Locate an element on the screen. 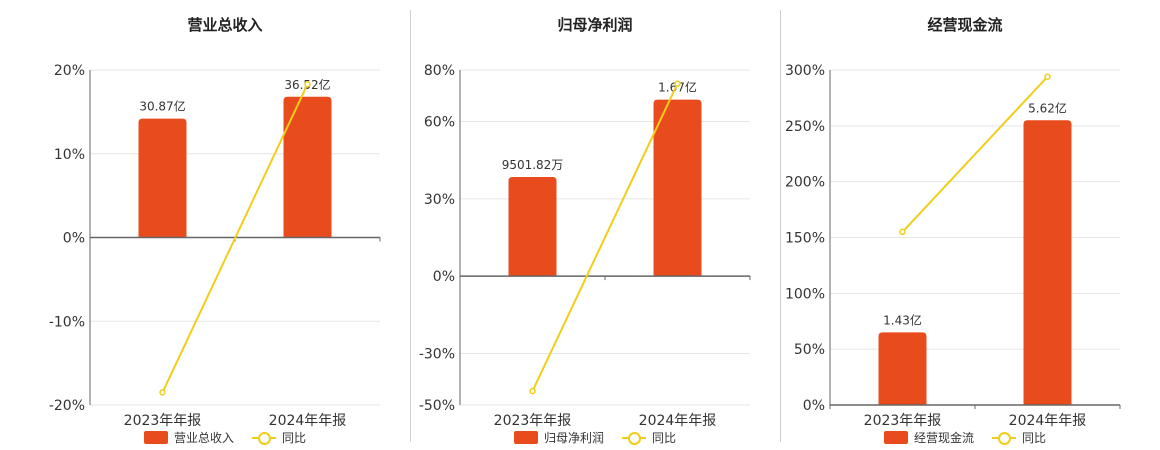  bar-data-label: 5.62亿 is located at coordinates (1047, 107).